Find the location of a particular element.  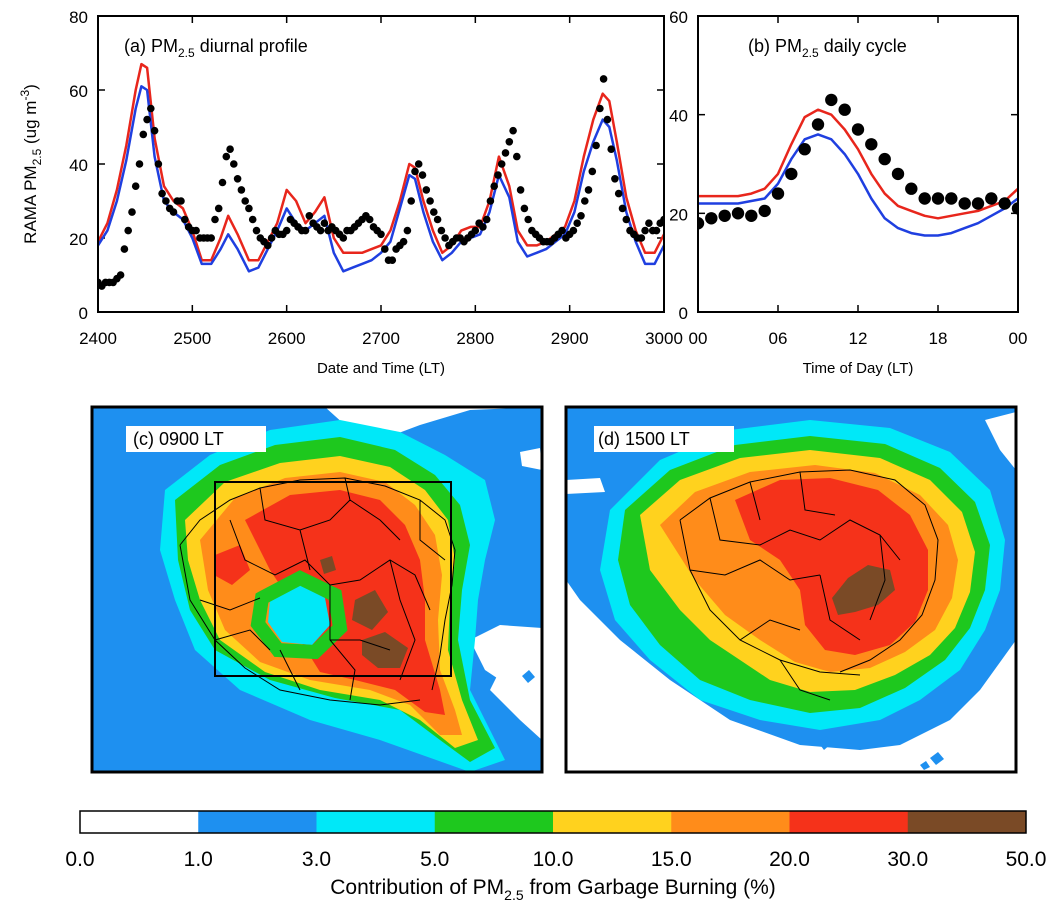

panel-b-ticks: 0 20 40 60 00 06 12 18 00 is located at coordinates (848, 178).